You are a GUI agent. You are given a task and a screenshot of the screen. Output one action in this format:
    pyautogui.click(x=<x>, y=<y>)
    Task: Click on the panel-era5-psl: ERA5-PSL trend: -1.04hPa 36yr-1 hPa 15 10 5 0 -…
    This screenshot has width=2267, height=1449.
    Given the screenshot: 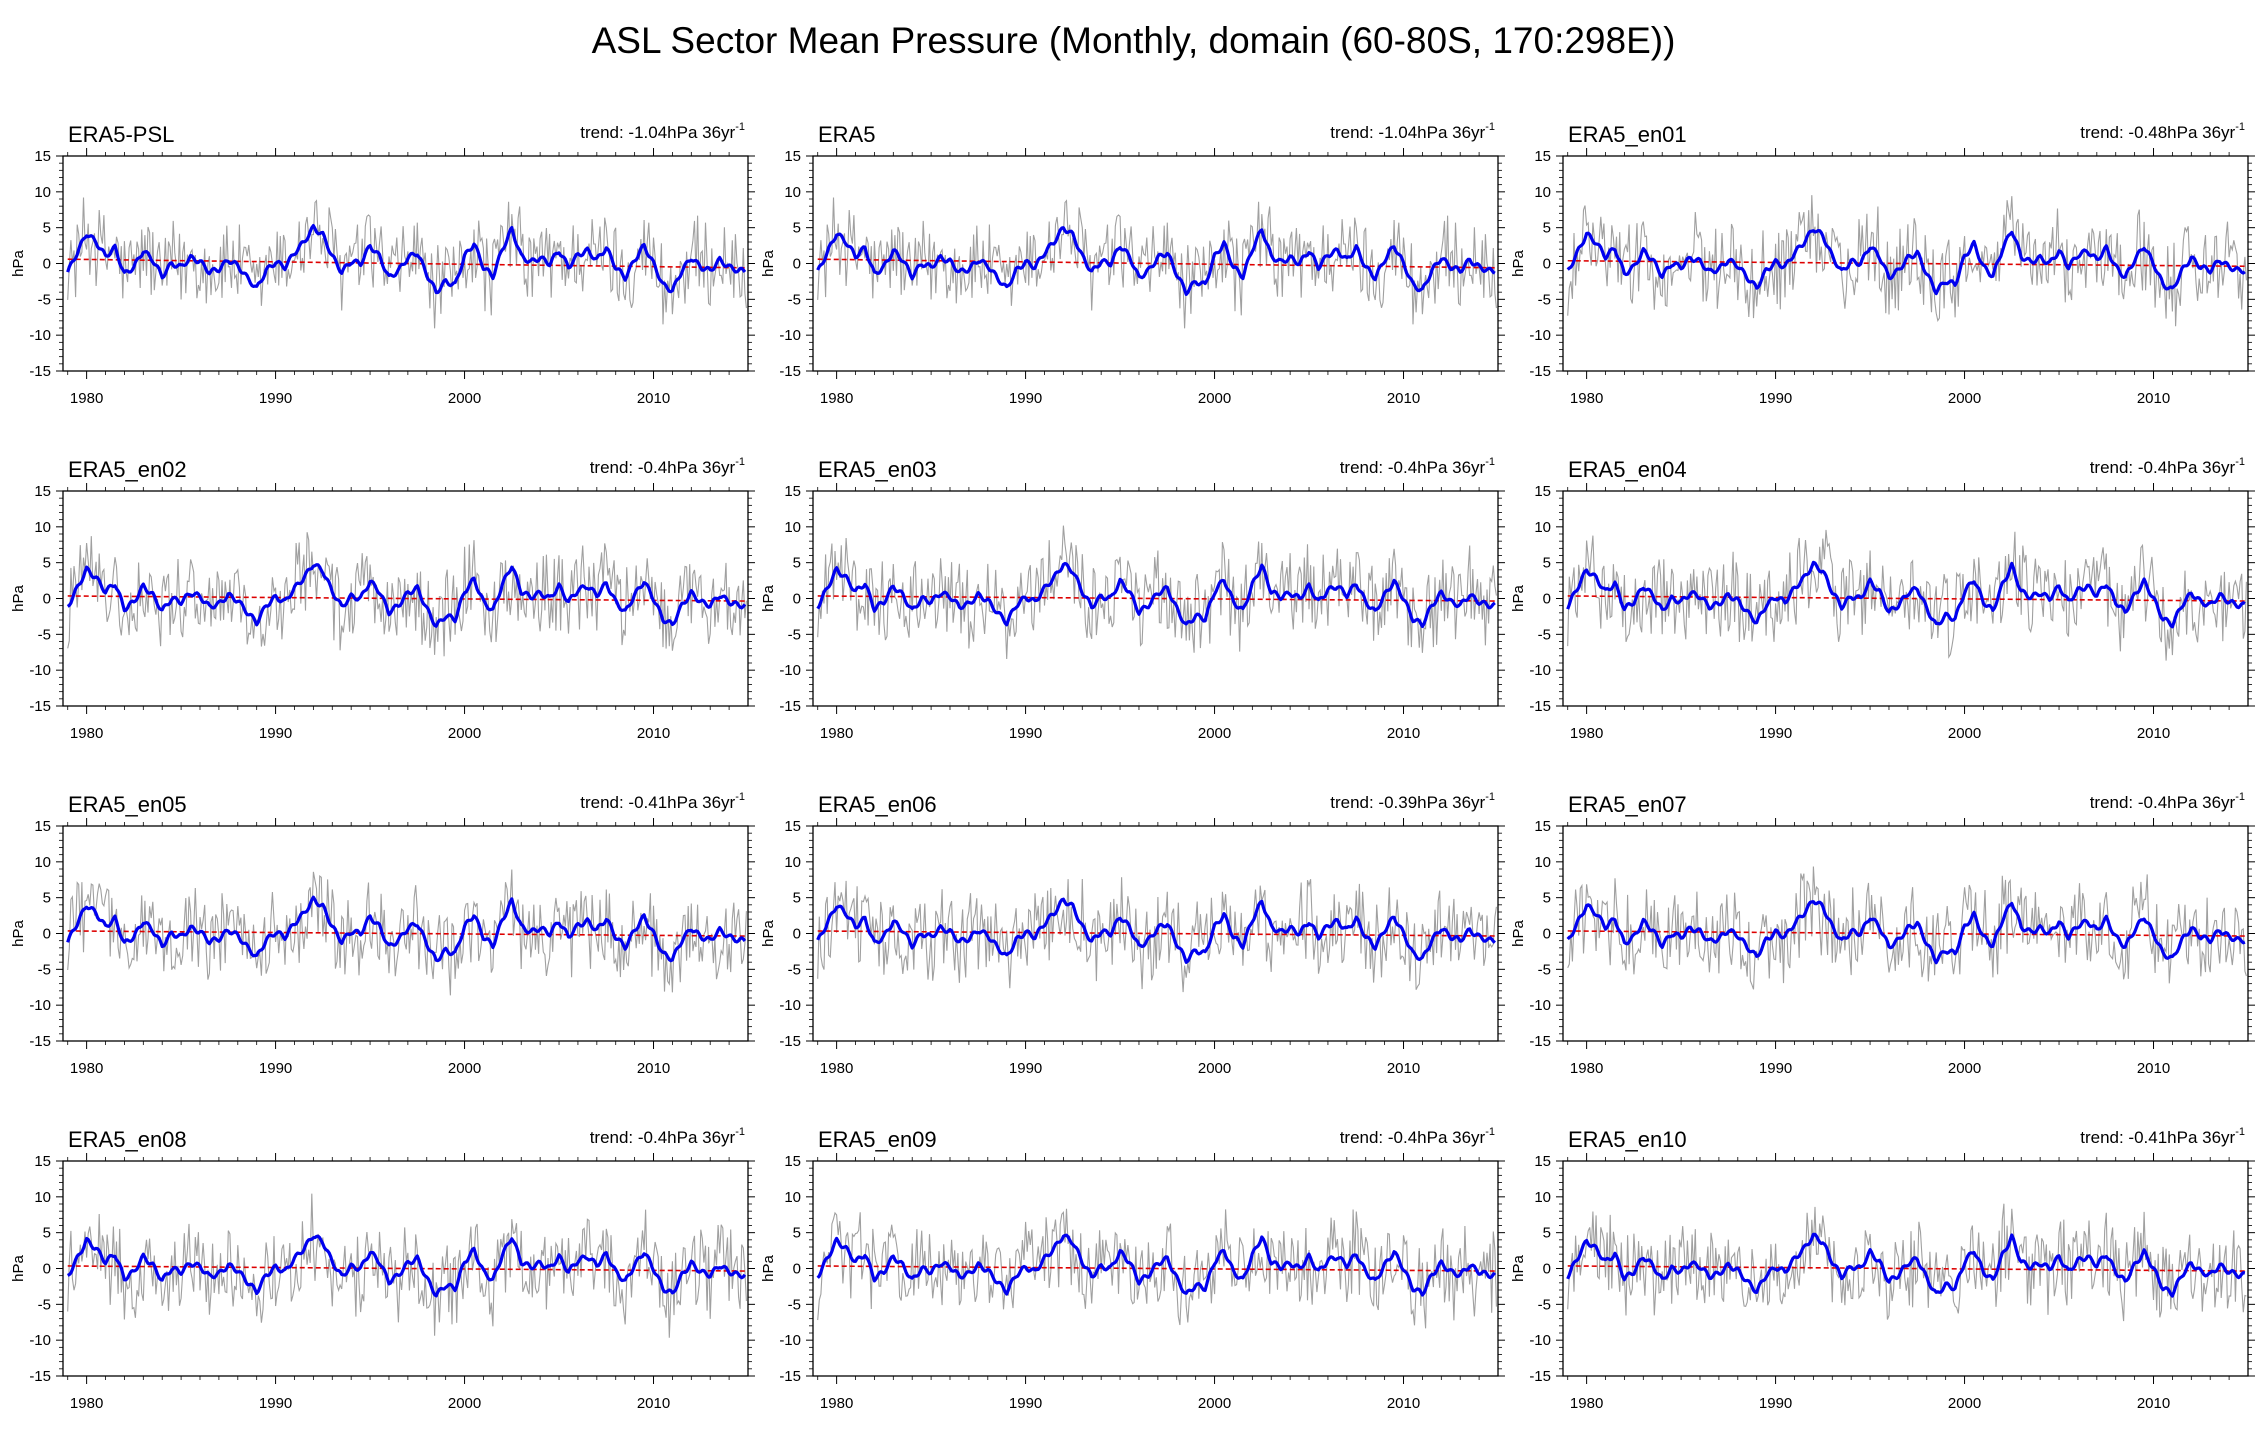 What is the action you would take?
    pyautogui.click(x=382, y=264)
    